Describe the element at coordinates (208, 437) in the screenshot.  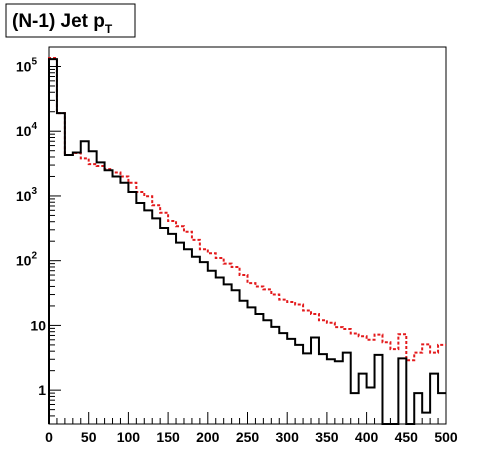
I see `x-tick-label: 200` at that location.